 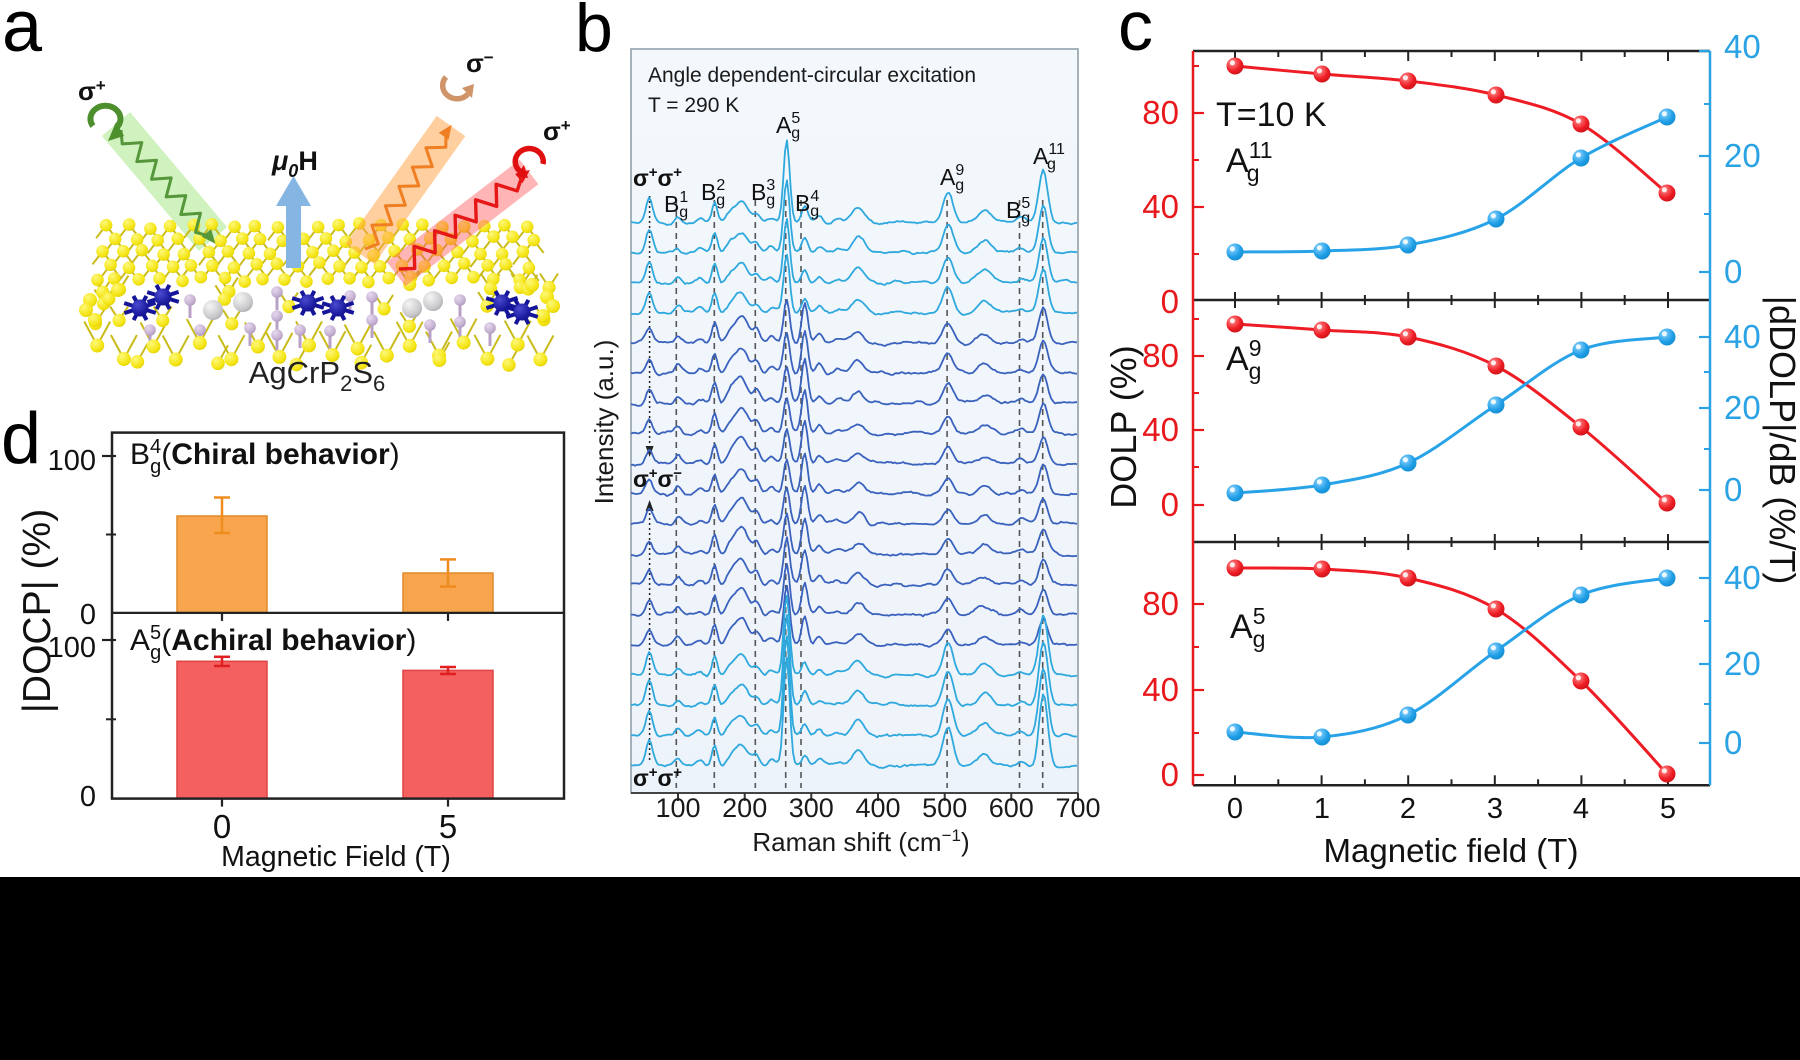 What do you see at coordinates (693, 105) in the screenshot?
I see `svg-text: T = 290 K` at bounding box center [693, 105].